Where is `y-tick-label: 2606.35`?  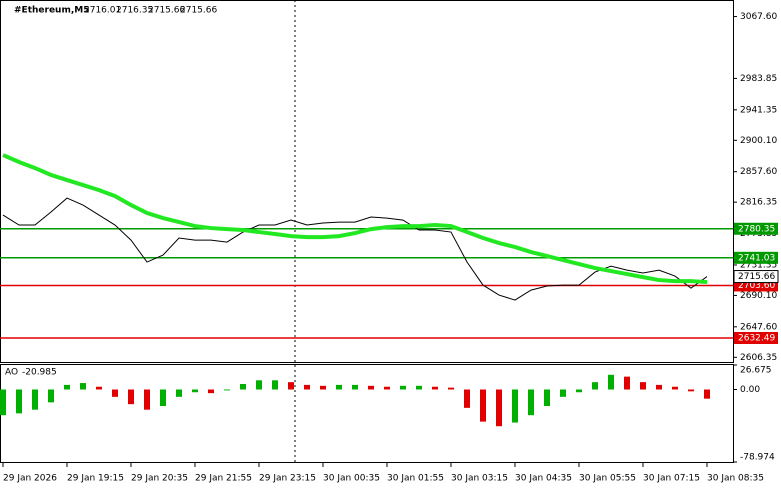 y-tick-label: 2606.35 is located at coordinates (758, 358).